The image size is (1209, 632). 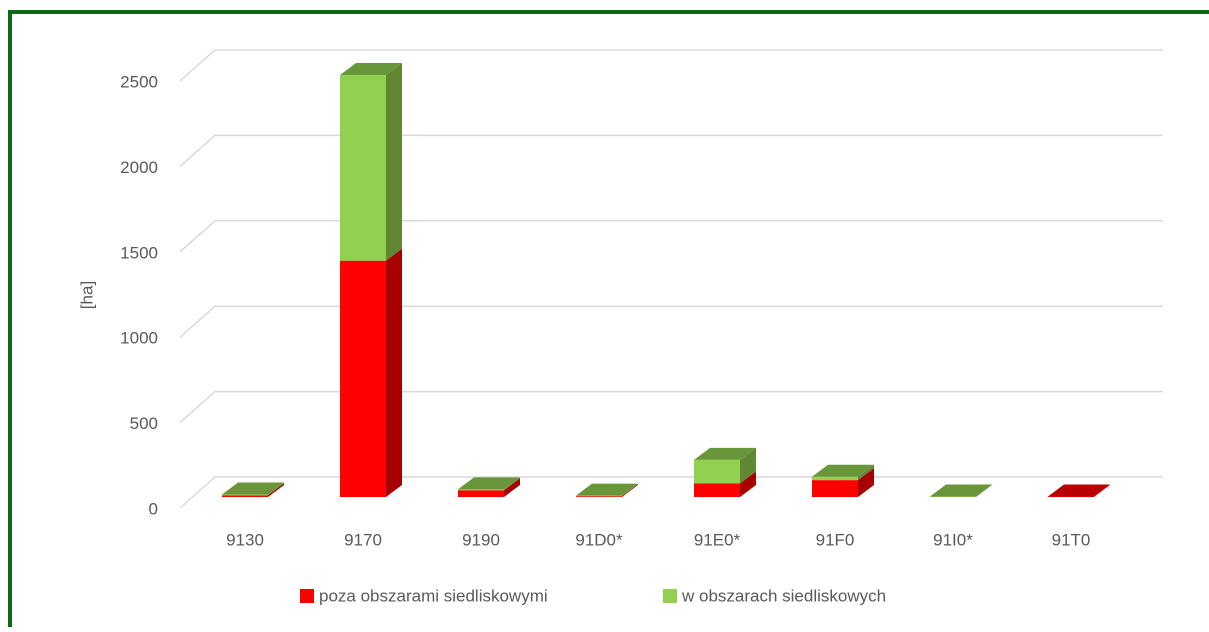 What do you see at coordinates (139, 252) in the screenshot?
I see `y-tick-label: 1500` at bounding box center [139, 252].